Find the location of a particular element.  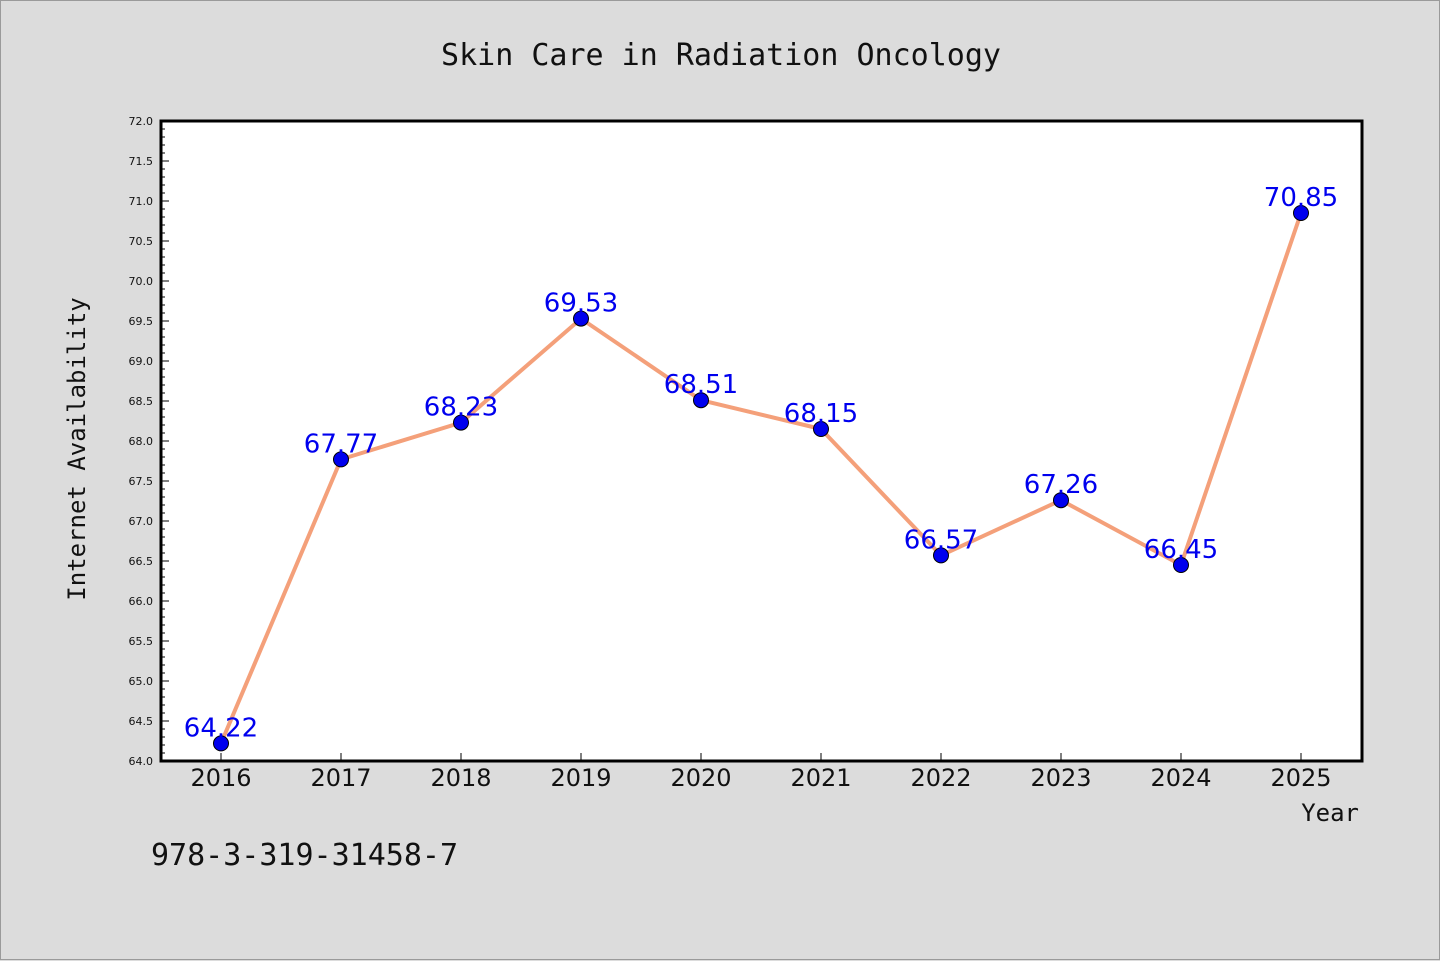

y-tick-label: 66.5 is located at coordinates (141, 561).